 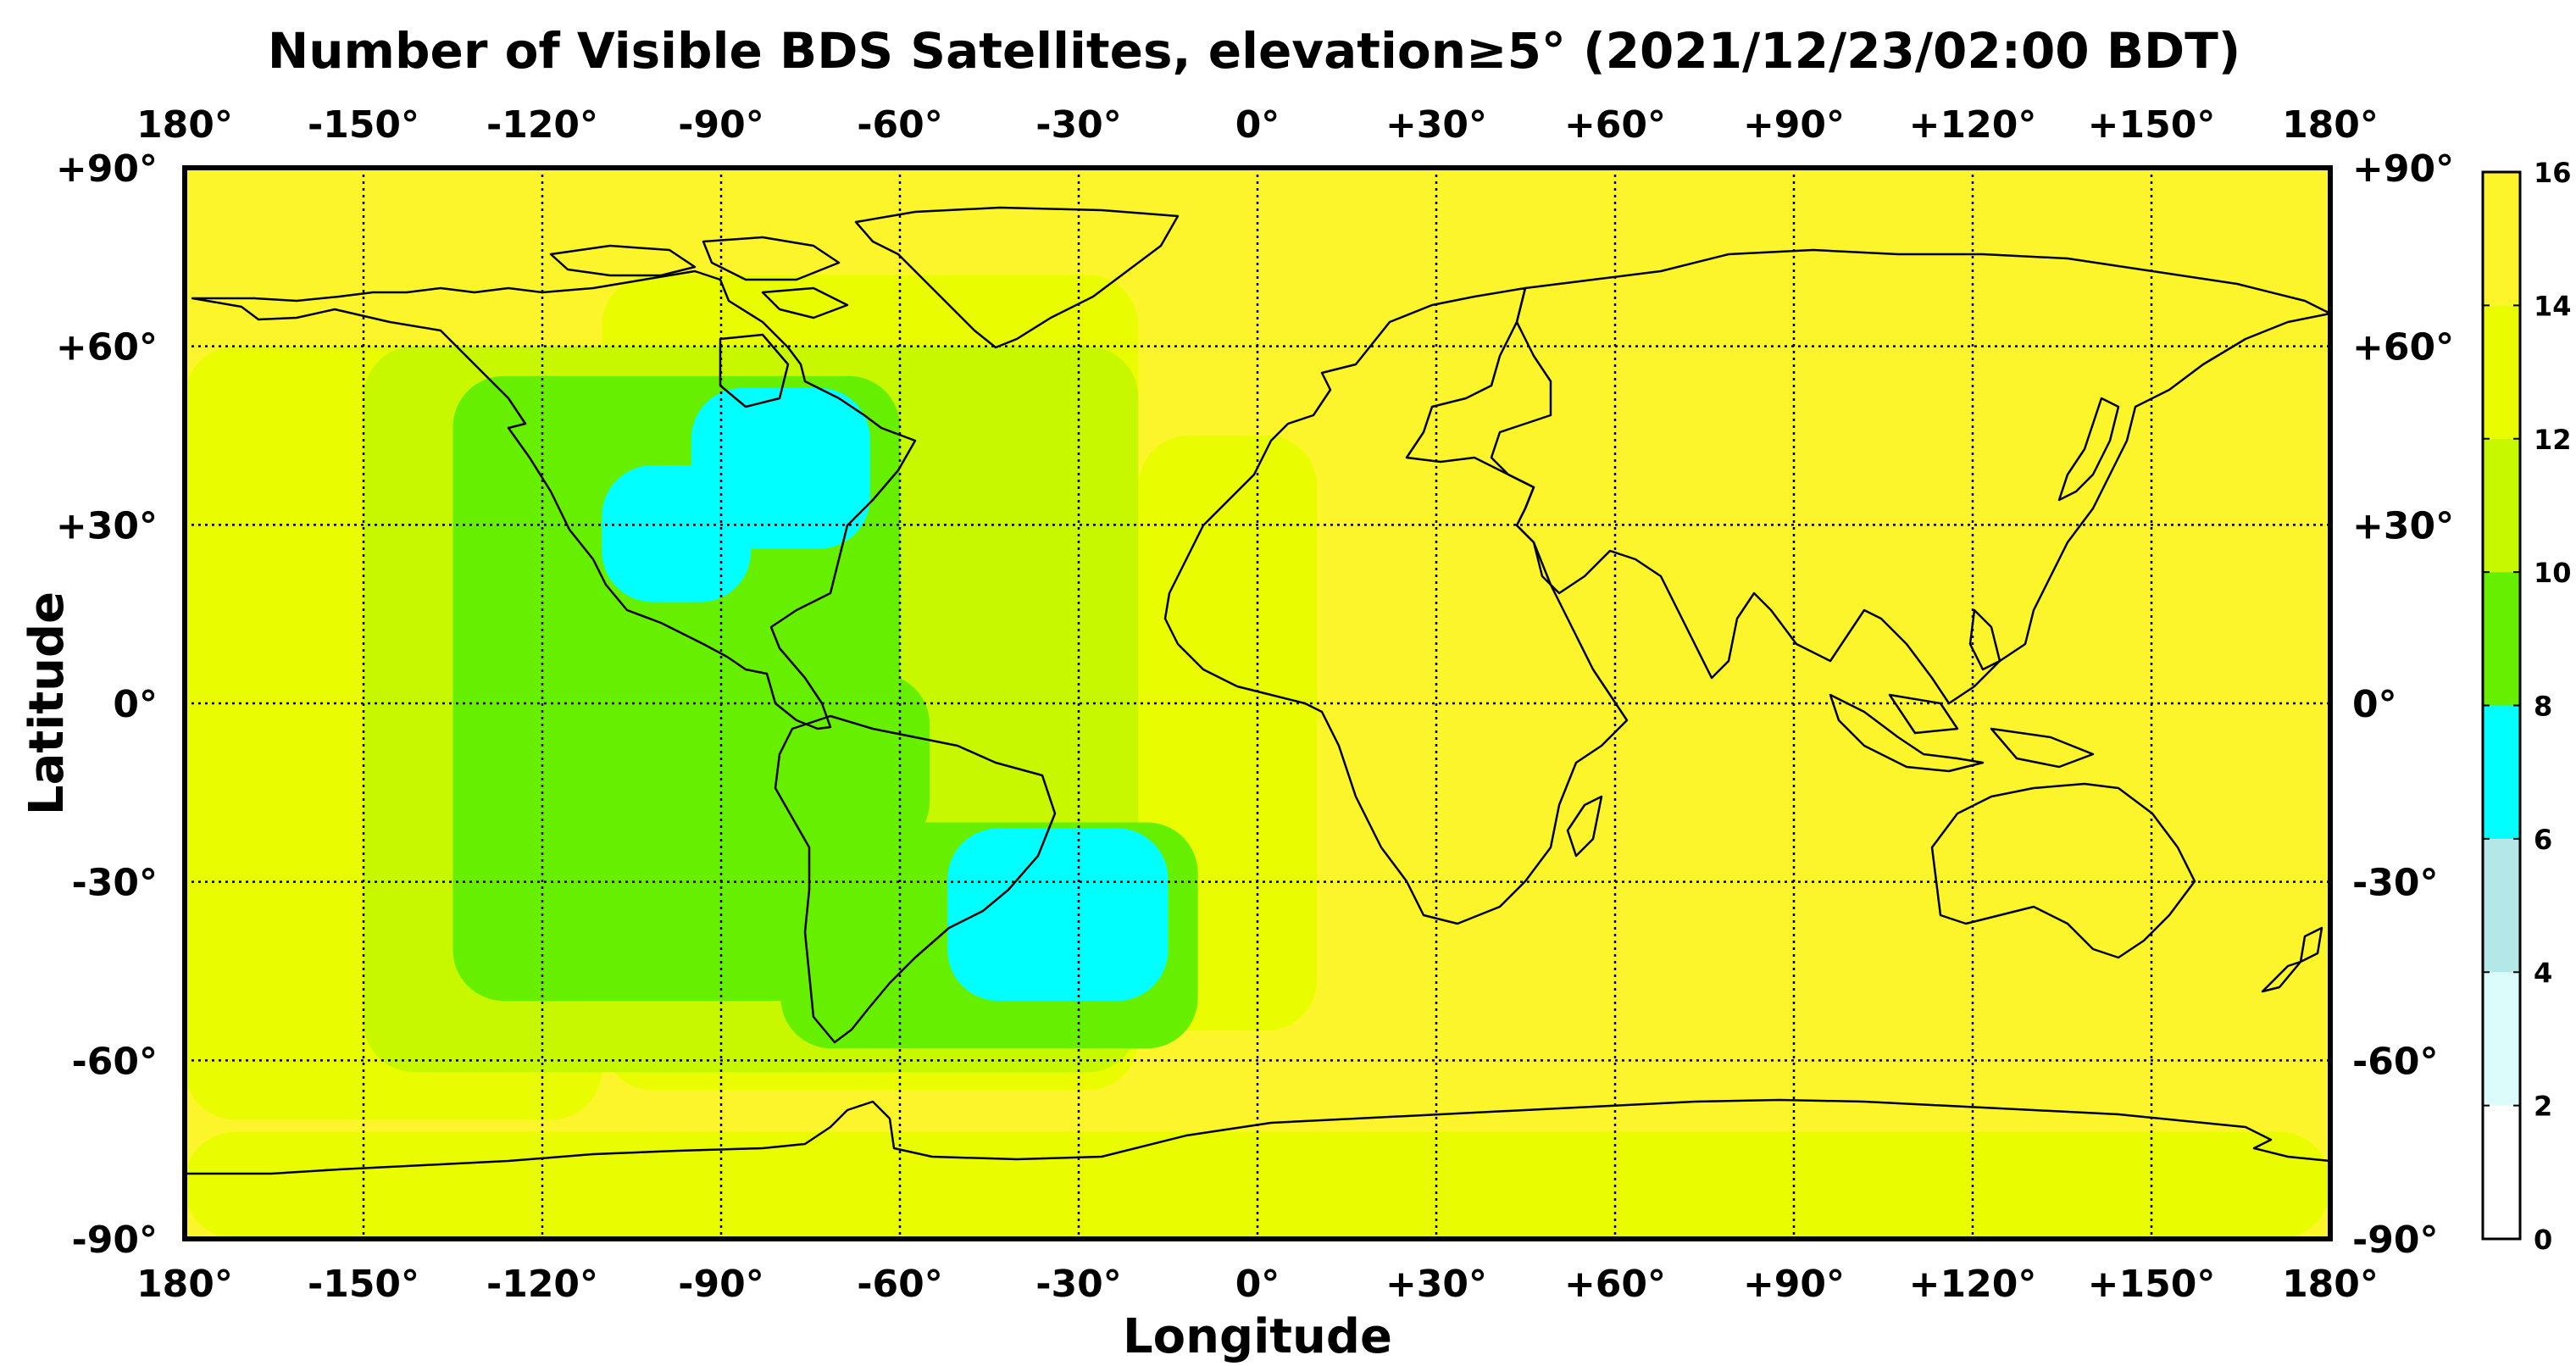 What do you see at coordinates (1794, 125) in the screenshot?
I see `lon-tick-label-top: +90°` at bounding box center [1794, 125].